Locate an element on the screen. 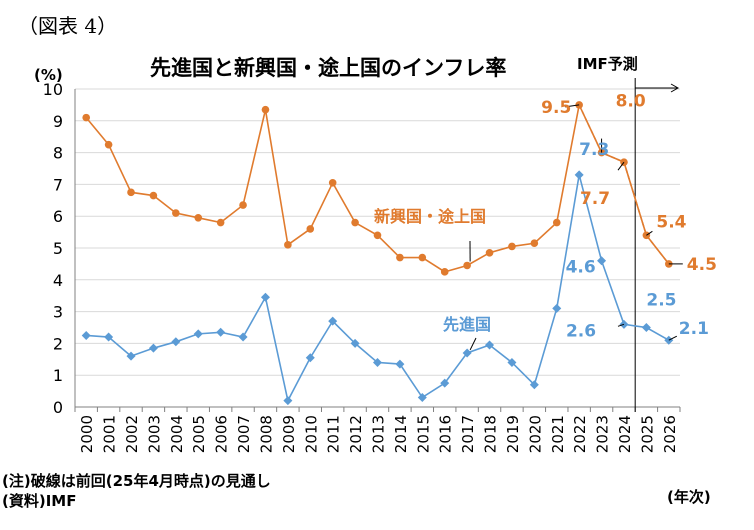 The width and height of the screenshot is (754, 530). x-tick-label: 2014 is located at coordinates (401, 434).